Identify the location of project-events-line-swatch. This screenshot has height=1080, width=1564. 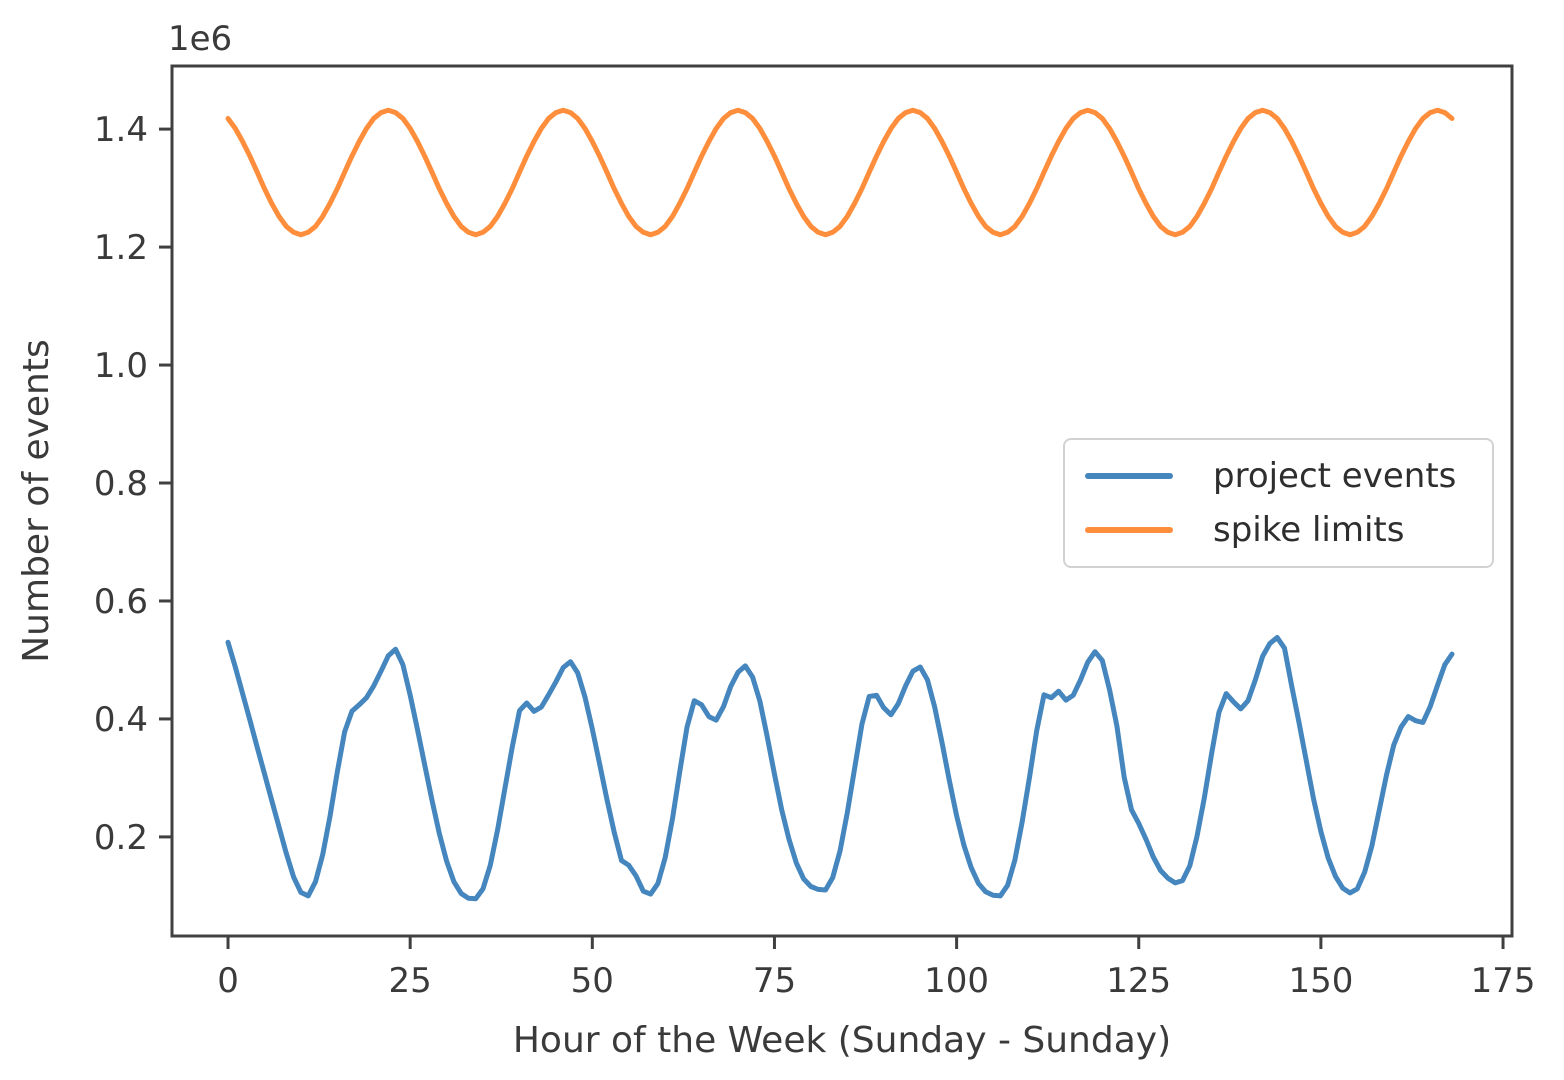
(1129, 476).